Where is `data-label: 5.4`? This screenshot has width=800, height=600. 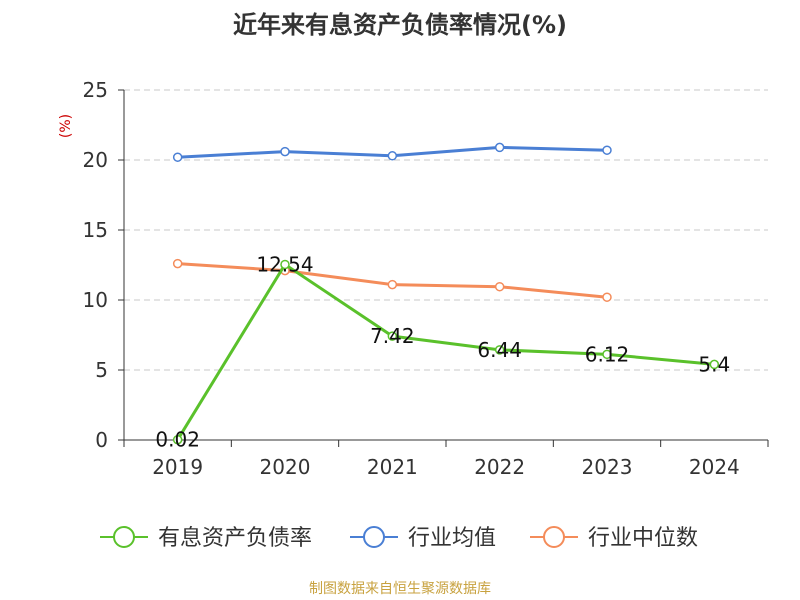
data-label: 5.4 is located at coordinates (714, 364).